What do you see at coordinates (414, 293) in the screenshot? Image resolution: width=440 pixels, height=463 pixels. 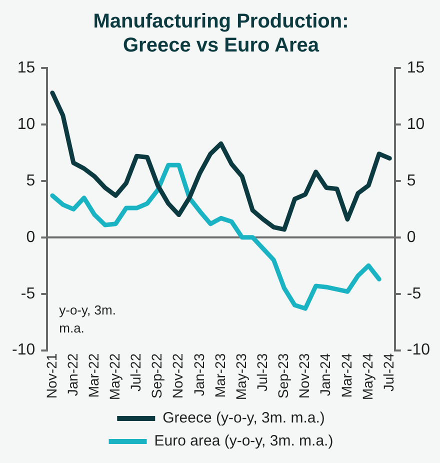 I see `y2-tick-label: -5` at bounding box center [414, 293].